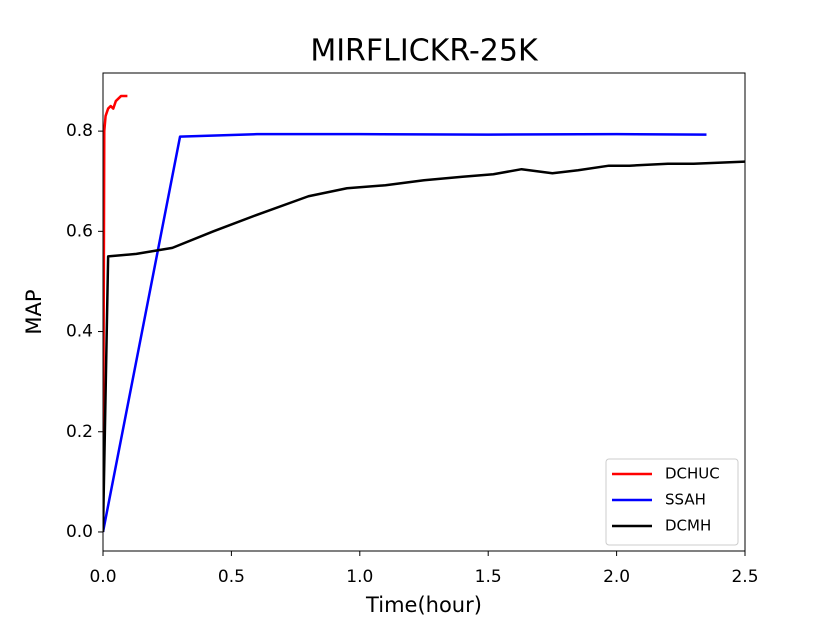 The image size is (830, 623). What do you see at coordinates (115, 313) in the screenshot?
I see `series-line` at bounding box center [115, 313].